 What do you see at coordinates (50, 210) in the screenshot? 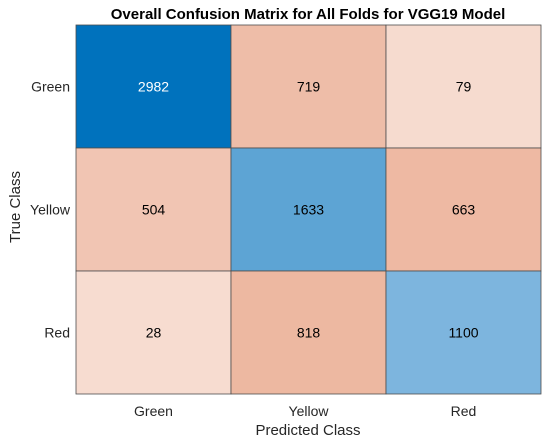
I see `y-tick-label: Yellow` at bounding box center [50, 210].